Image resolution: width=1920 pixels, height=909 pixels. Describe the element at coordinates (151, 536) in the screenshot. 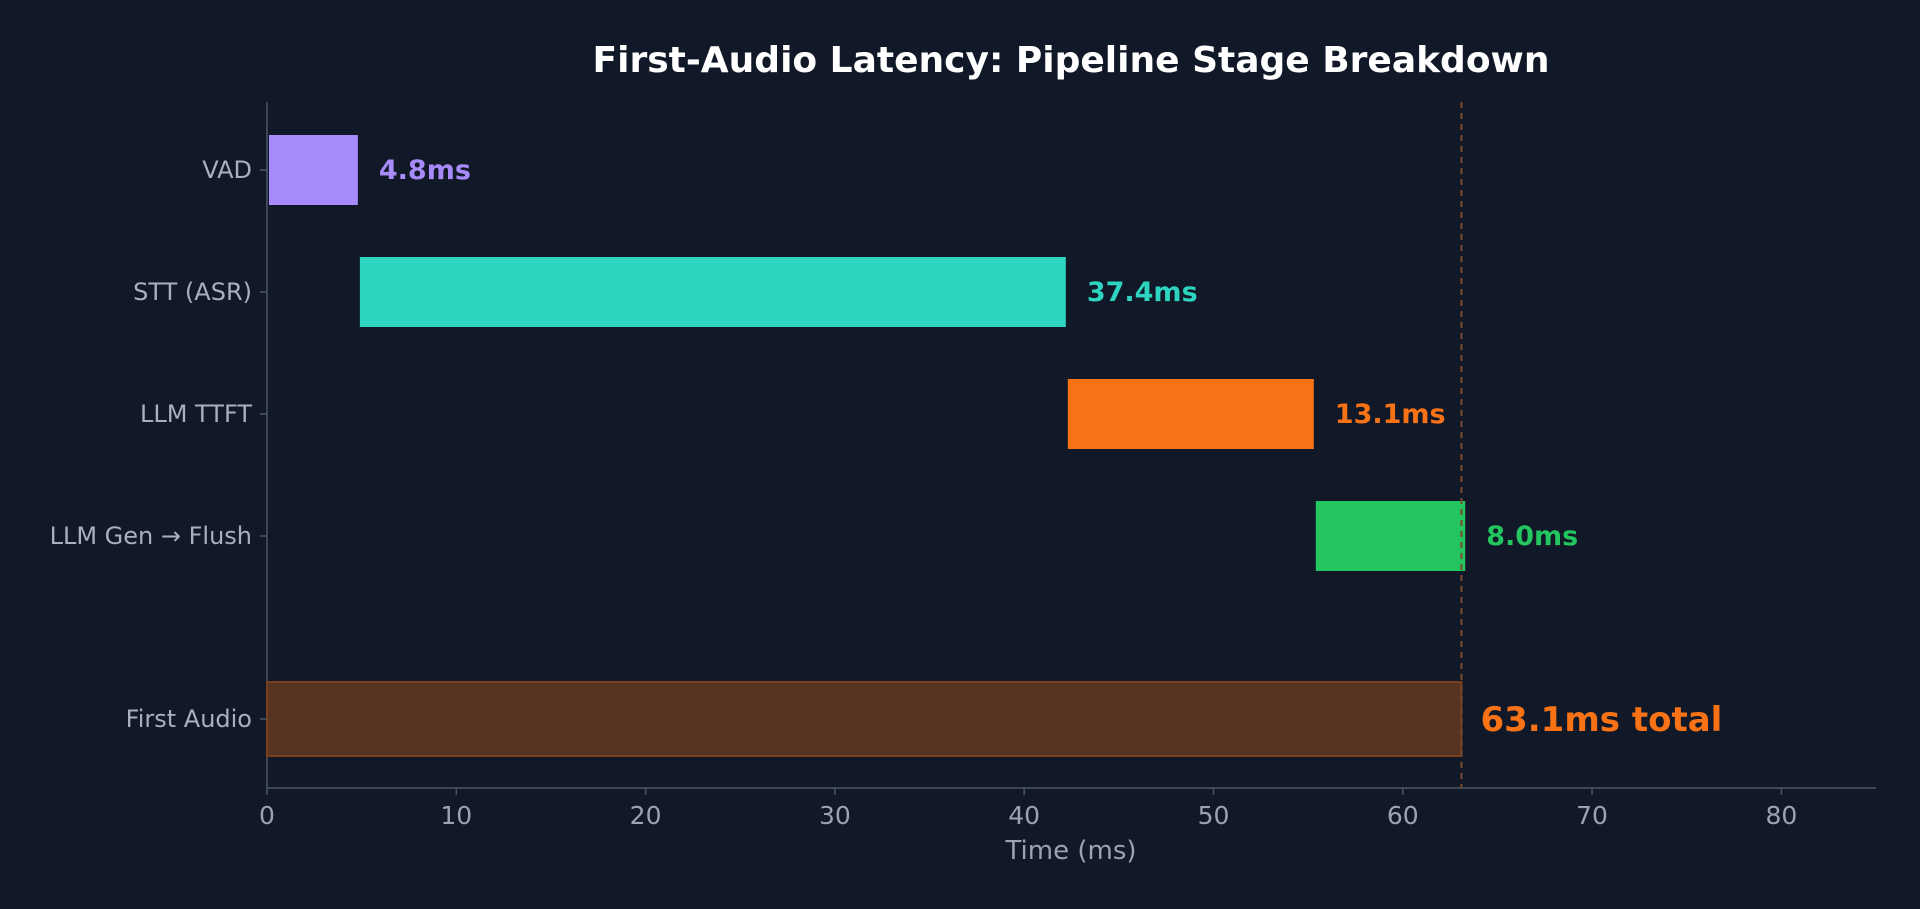

I see `category-label-3: LLM Gen → Flush` at that location.